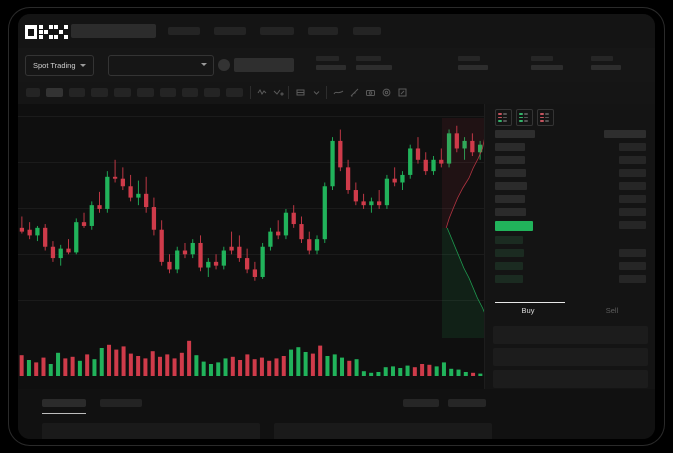  What do you see at coordinates (64, 403) in the screenshot?
I see `bottom-tab-open-orders` at bounding box center [64, 403].